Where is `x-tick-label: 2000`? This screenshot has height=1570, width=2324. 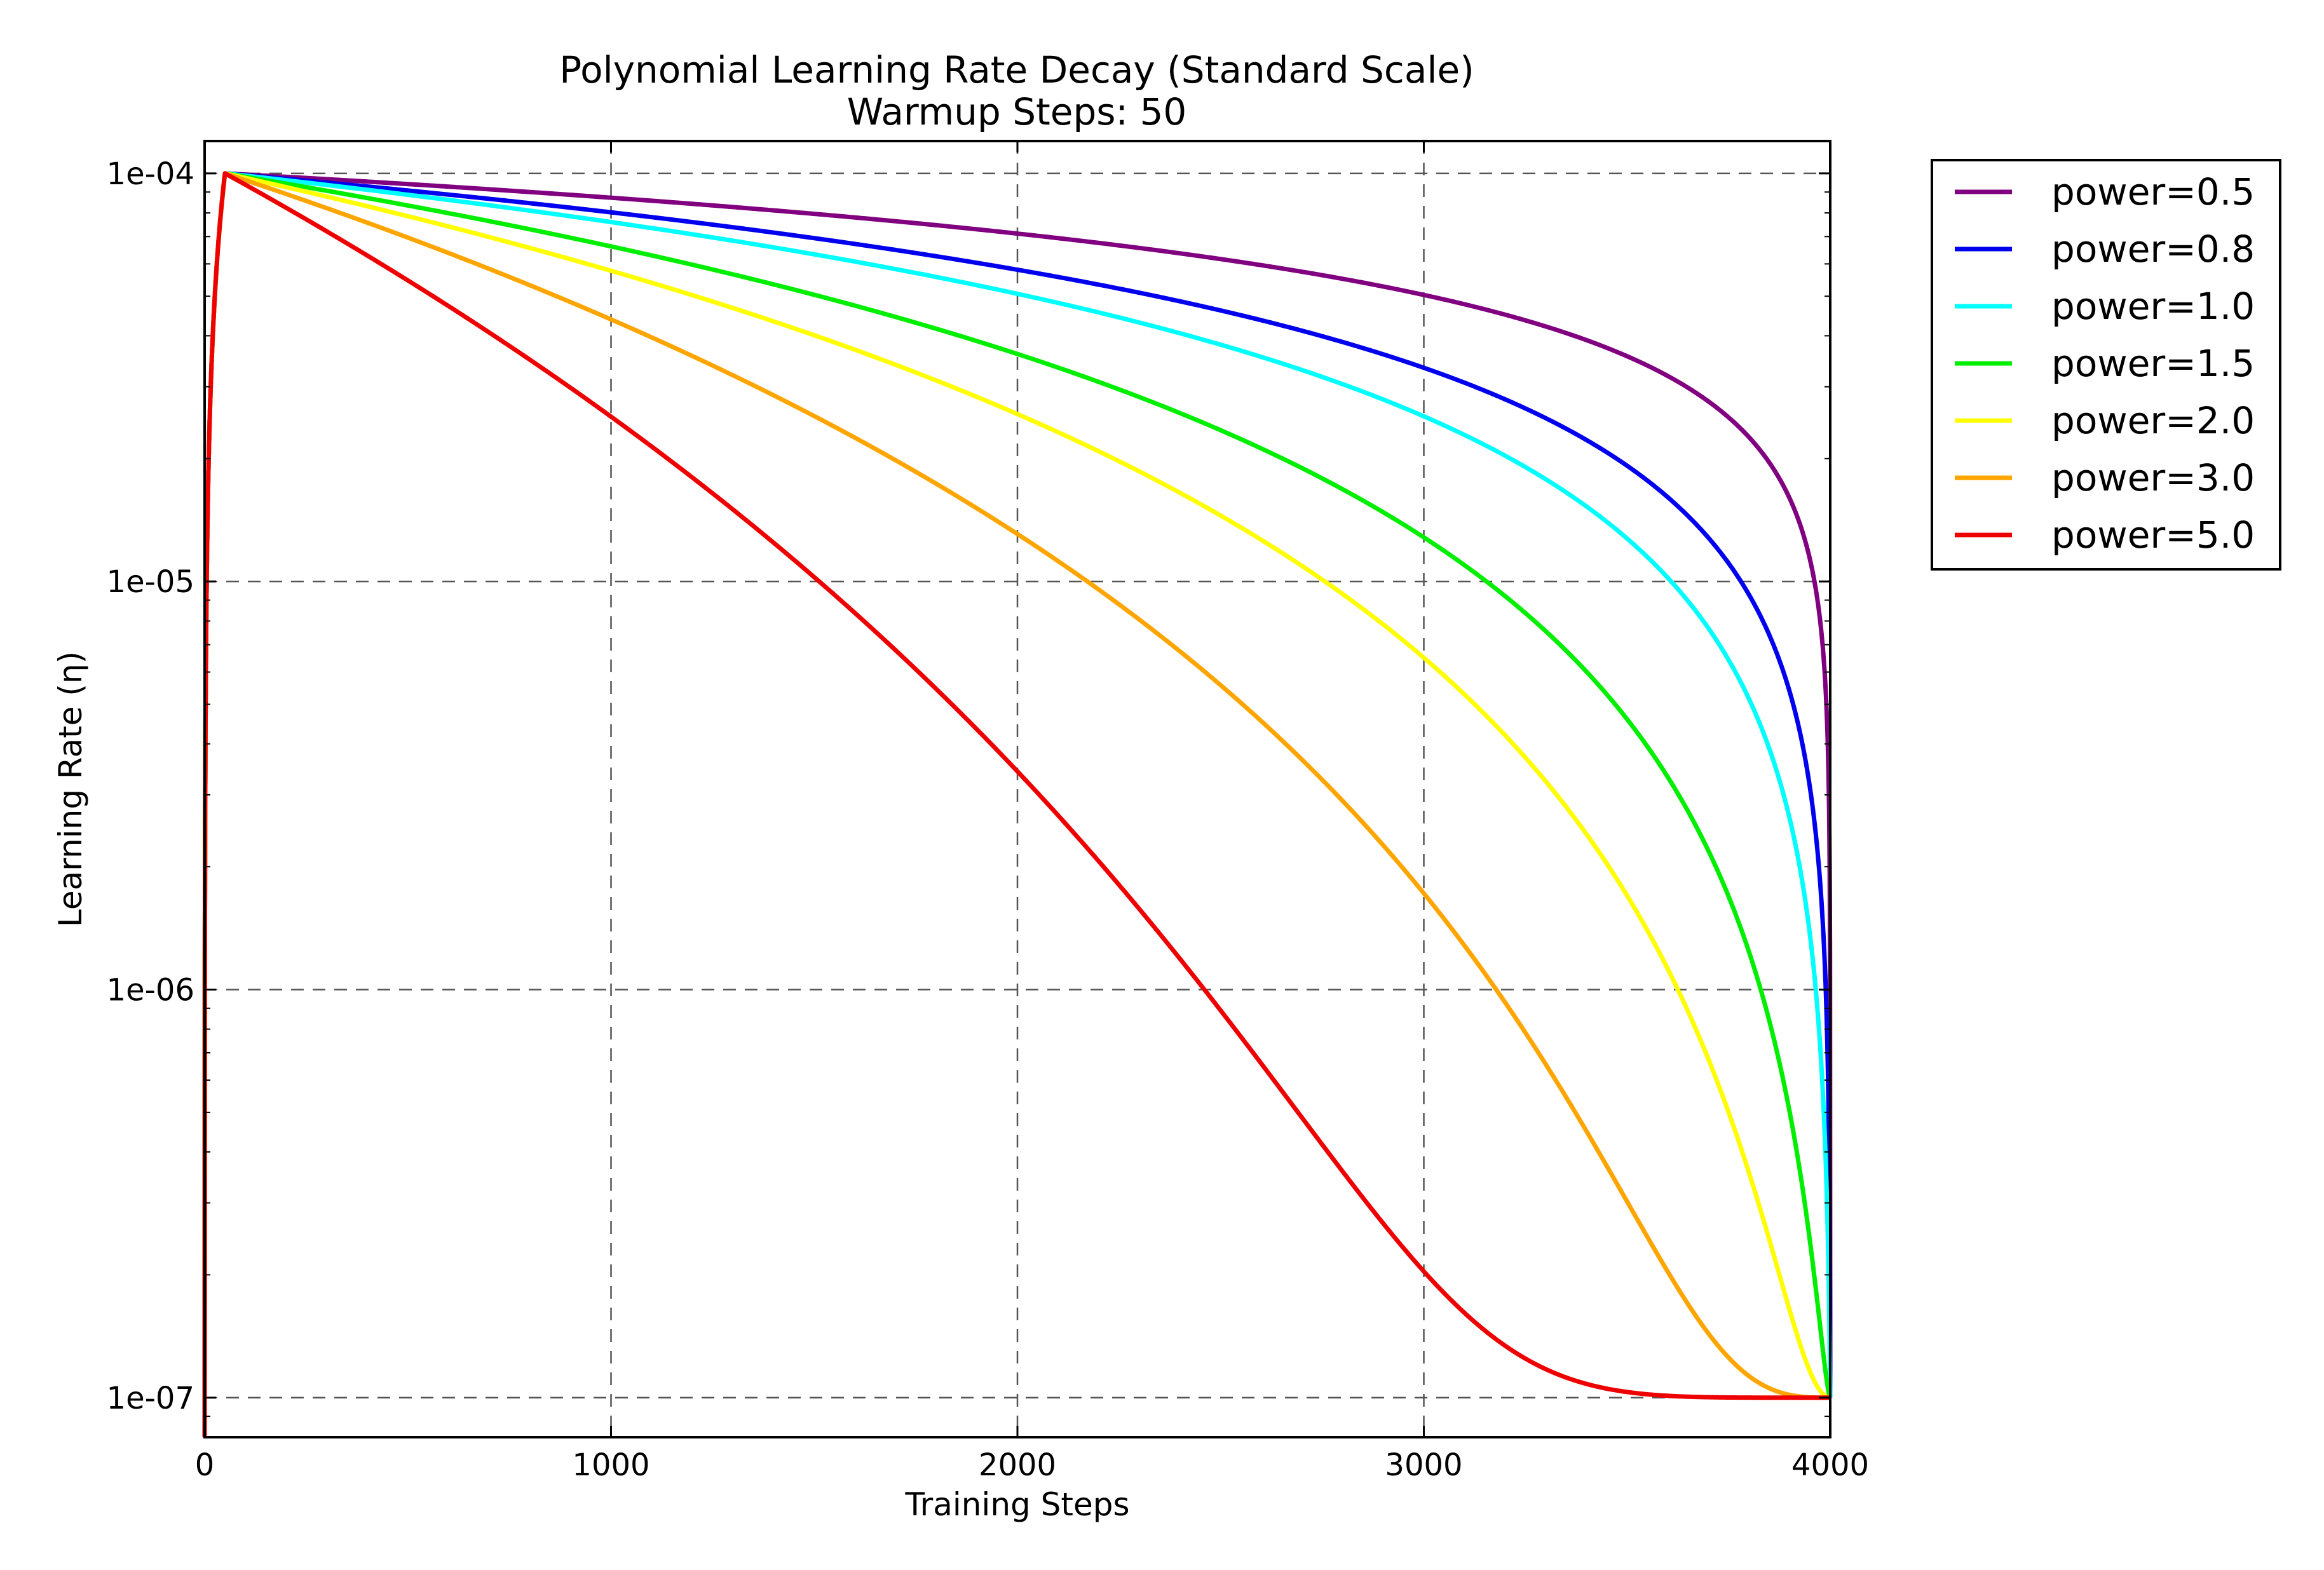
x-tick-label: 2000 is located at coordinates (1017, 1465).